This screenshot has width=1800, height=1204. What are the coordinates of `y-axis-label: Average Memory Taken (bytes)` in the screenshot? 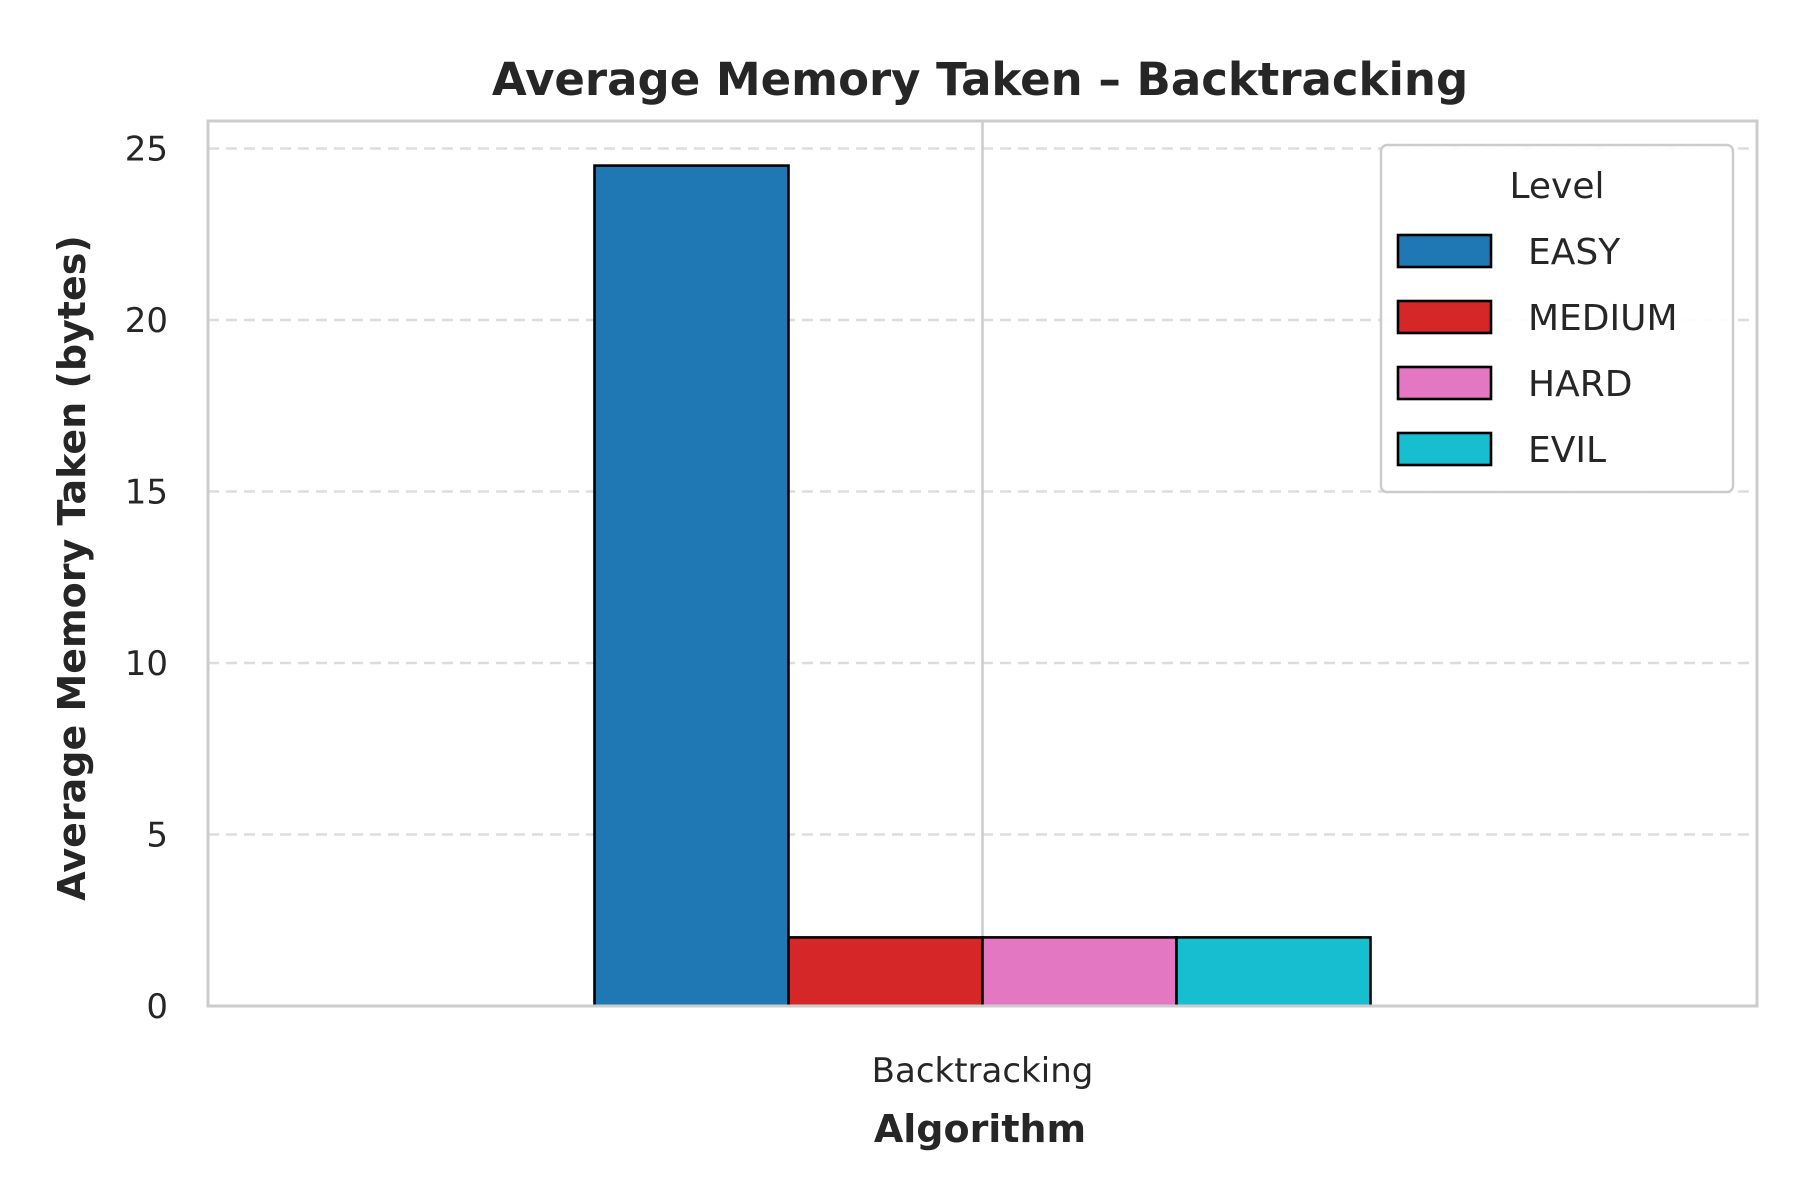 It's located at (72, 567).